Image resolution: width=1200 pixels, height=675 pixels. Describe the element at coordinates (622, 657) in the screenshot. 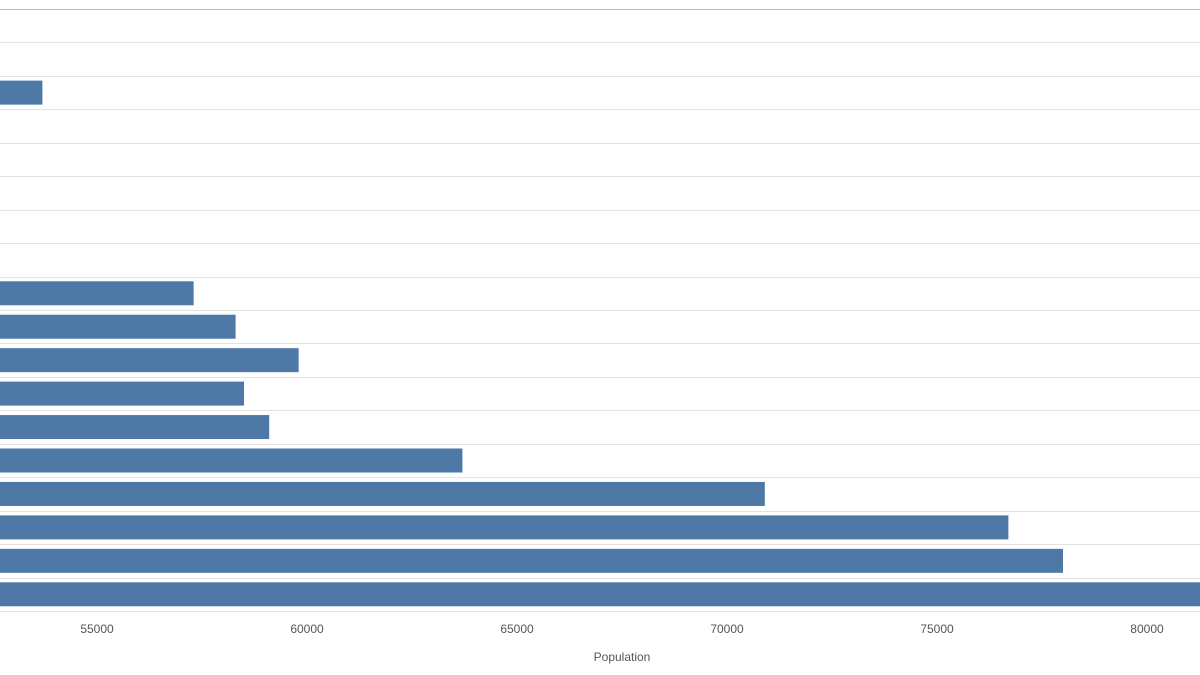

I see `x-axis-title: Population` at that location.